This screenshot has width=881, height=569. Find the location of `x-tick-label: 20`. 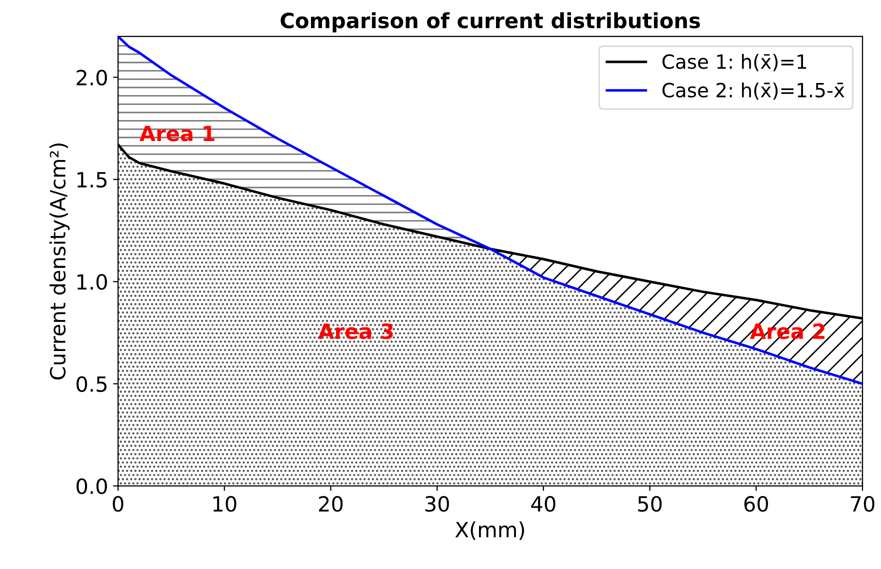

x-tick-label: 20 is located at coordinates (331, 504).